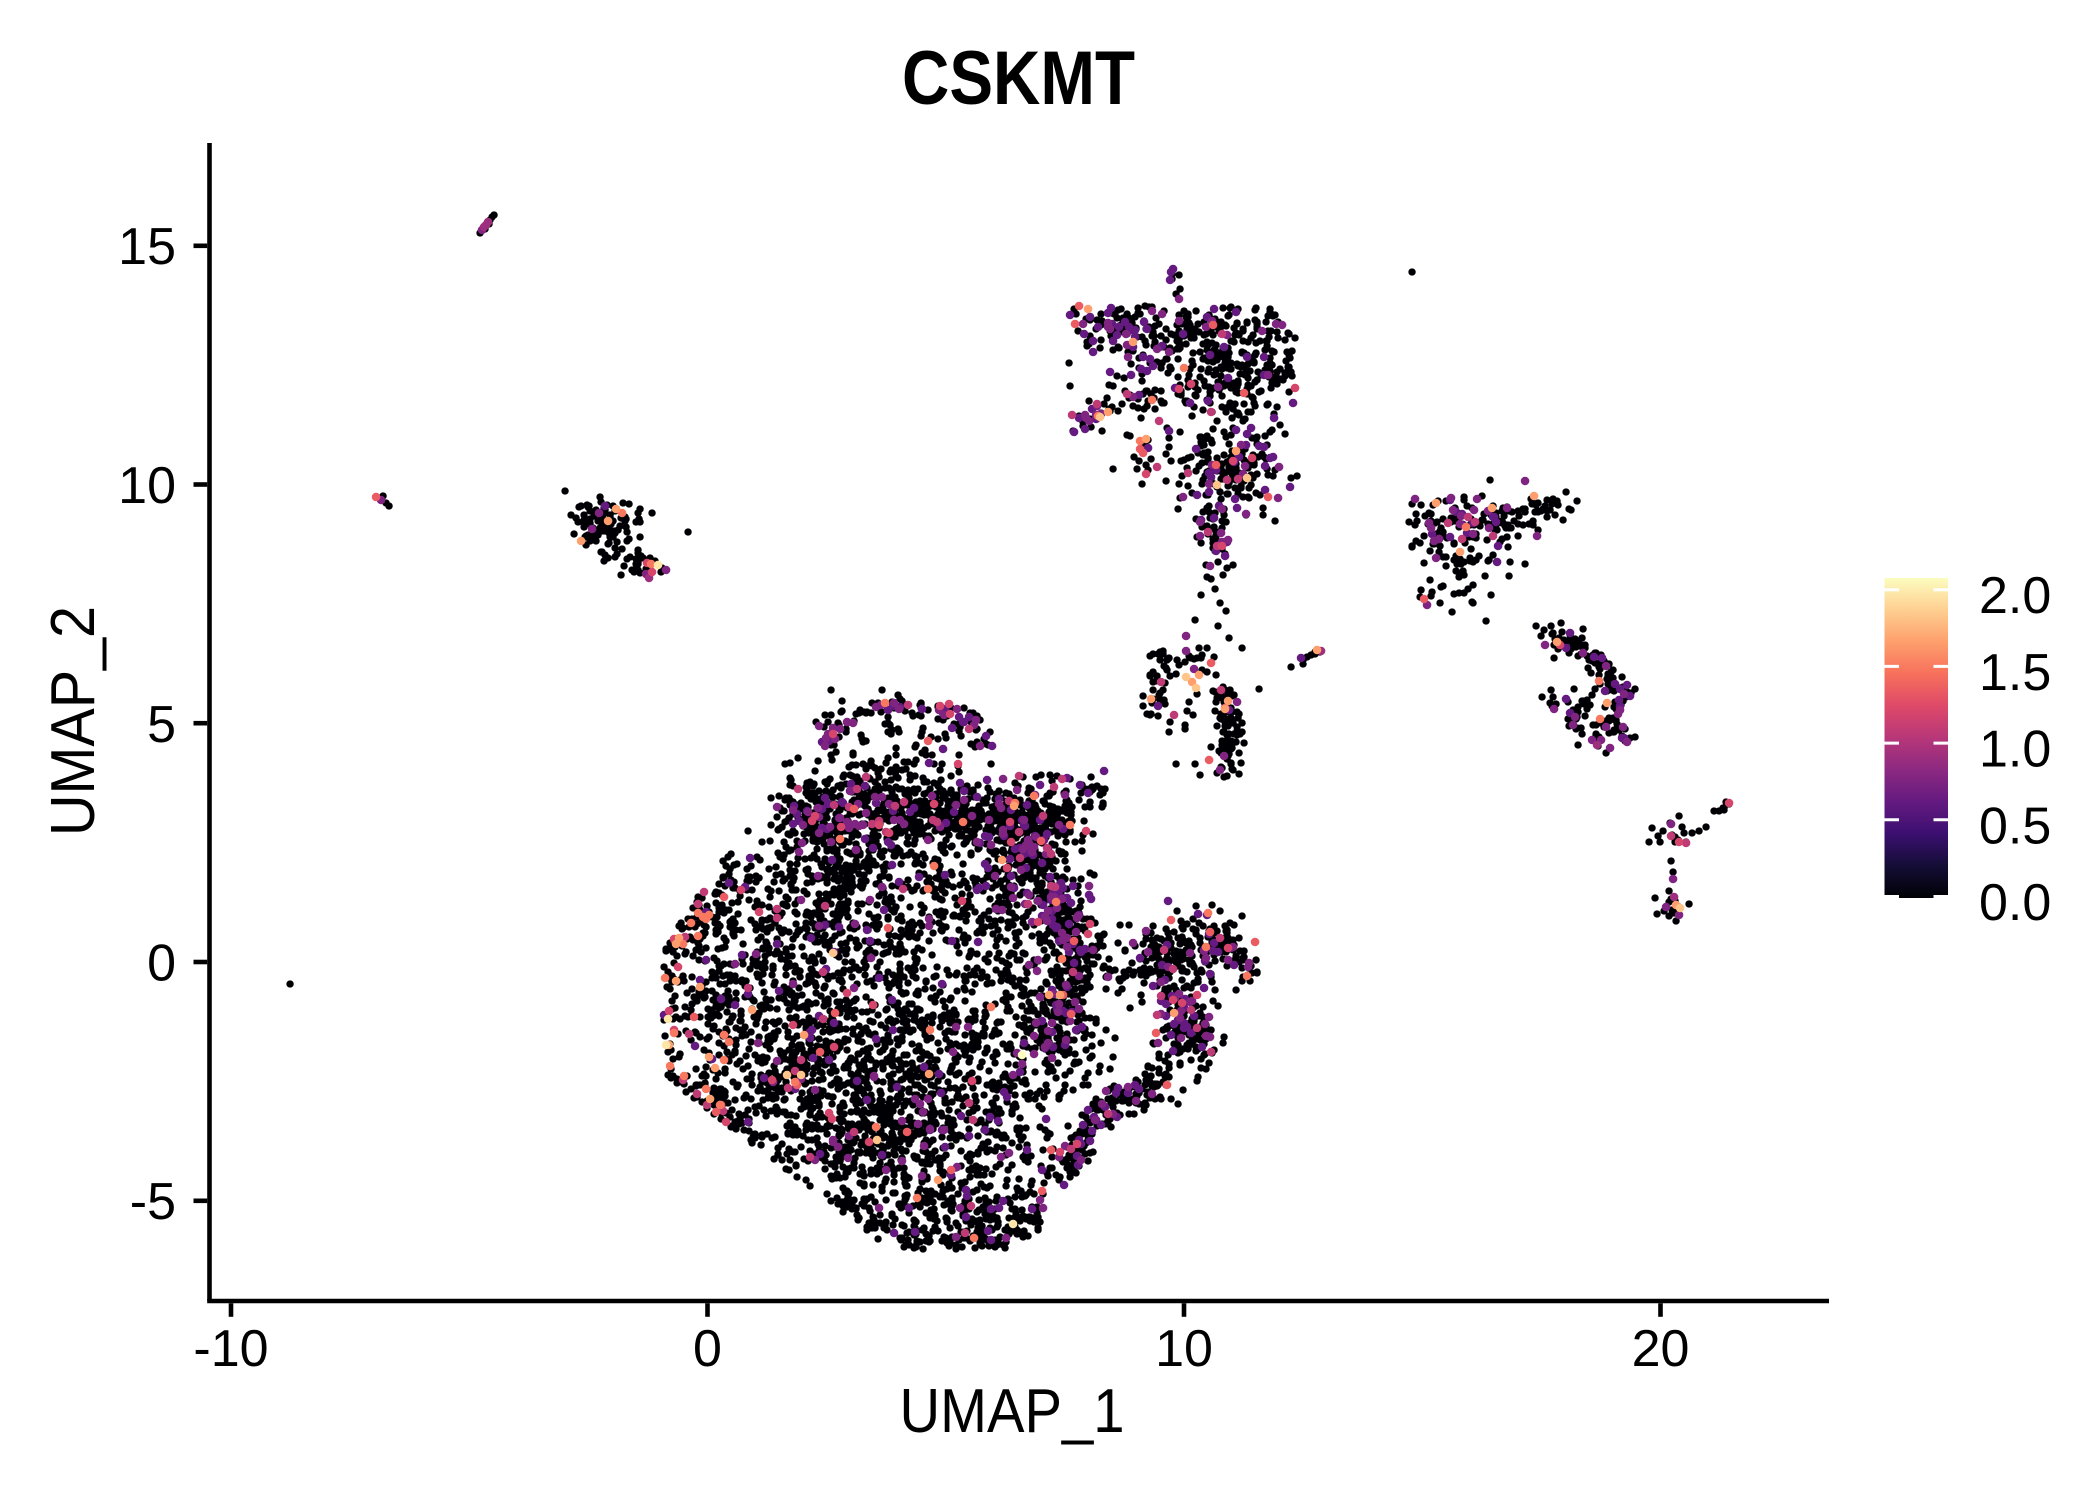 The height and width of the screenshot is (1505, 2100). Describe the element at coordinates (2015, 826) in the screenshot. I see `svg-text: 0.5` at that location.